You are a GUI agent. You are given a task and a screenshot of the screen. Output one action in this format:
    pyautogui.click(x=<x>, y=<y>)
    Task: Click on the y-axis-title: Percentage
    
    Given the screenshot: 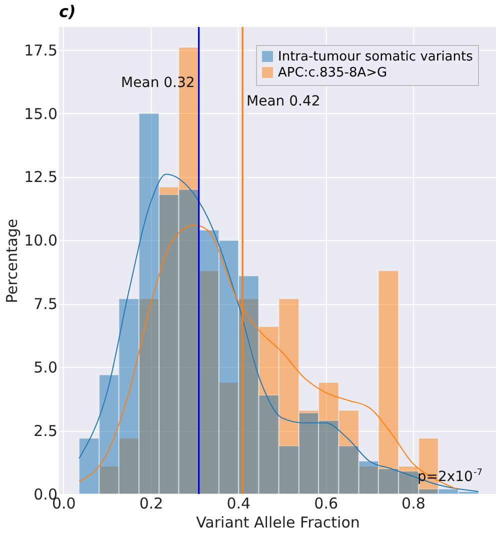 What is the action you would take?
    pyautogui.click(x=12, y=261)
    